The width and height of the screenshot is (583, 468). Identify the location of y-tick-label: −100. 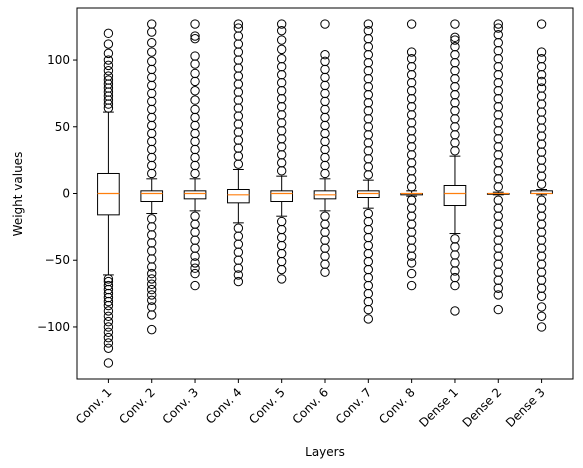
(53, 327).